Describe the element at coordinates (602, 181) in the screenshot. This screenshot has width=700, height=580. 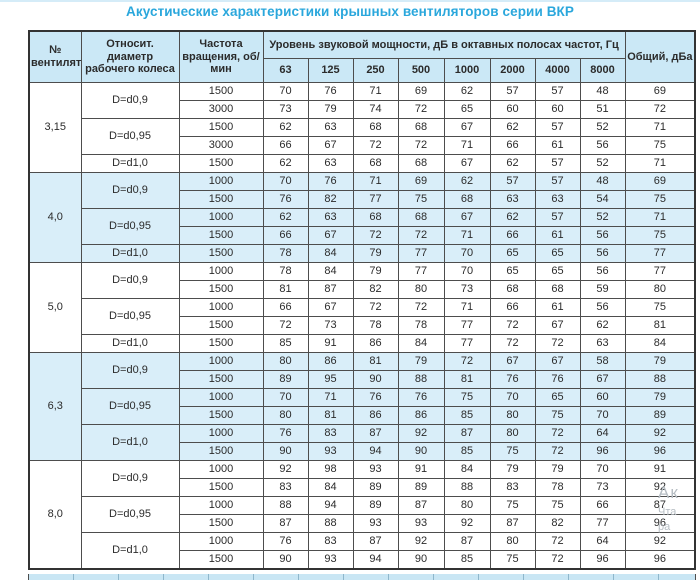
I see `level-cell: 48` at that location.